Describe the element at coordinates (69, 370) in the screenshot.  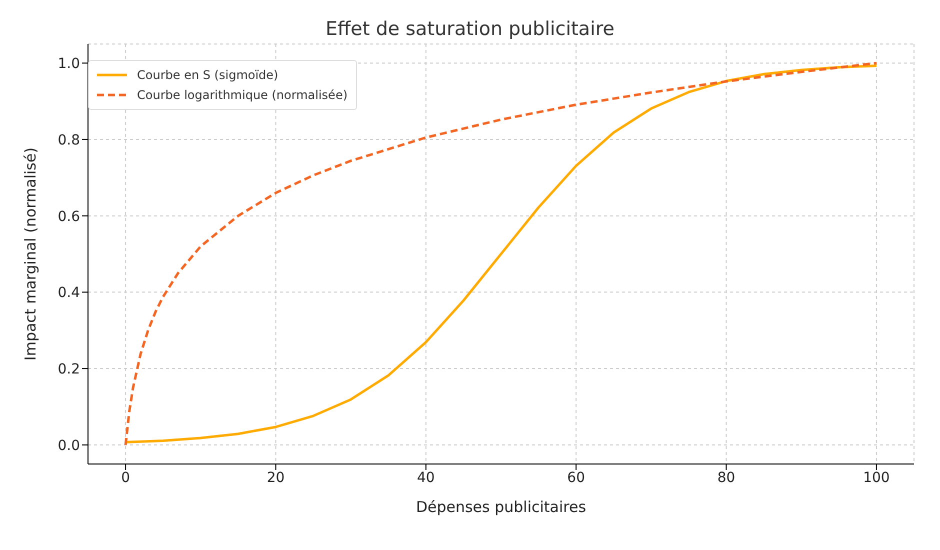
I see `y-tick-label: 0.2` at that location.